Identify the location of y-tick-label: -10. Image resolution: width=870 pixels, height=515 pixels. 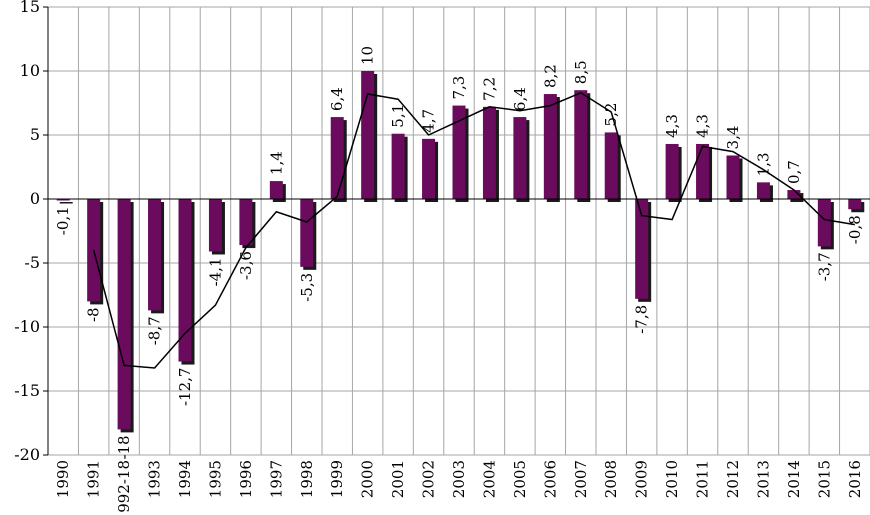
(27, 326).